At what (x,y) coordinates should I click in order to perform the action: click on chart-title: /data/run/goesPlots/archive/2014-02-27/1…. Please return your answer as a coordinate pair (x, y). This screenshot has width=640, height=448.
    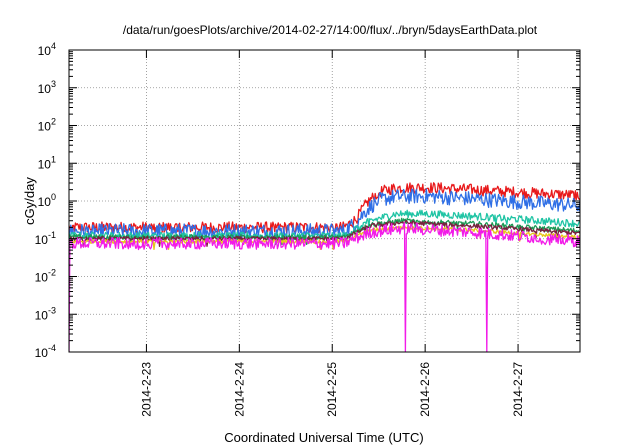
    Looking at the image, I should click on (330, 30).